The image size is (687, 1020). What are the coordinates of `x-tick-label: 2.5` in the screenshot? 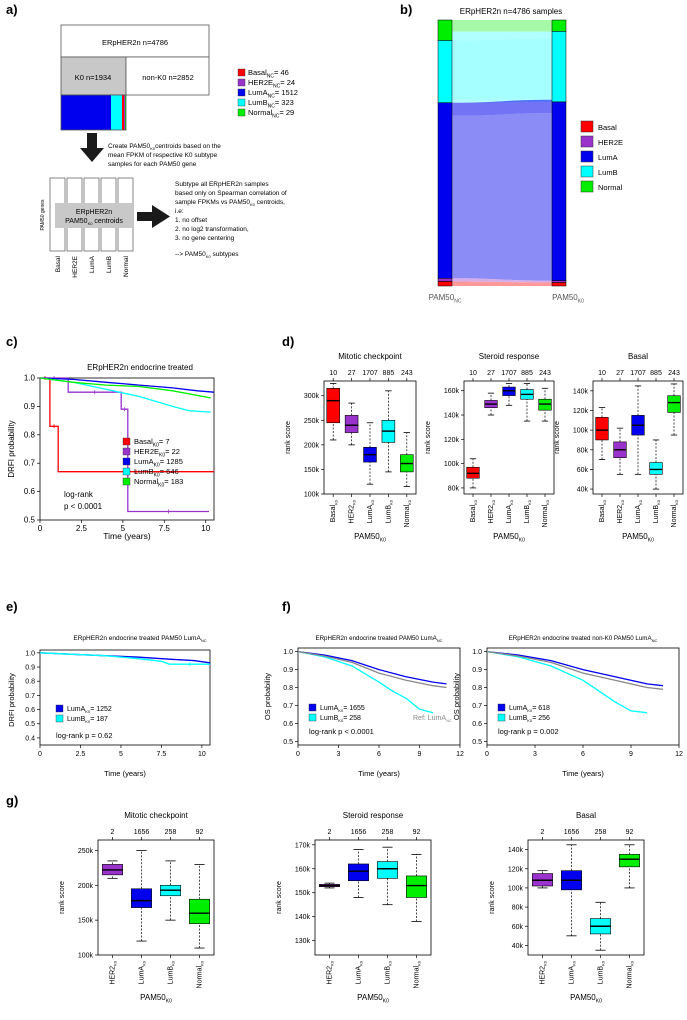 It's located at (82, 528).